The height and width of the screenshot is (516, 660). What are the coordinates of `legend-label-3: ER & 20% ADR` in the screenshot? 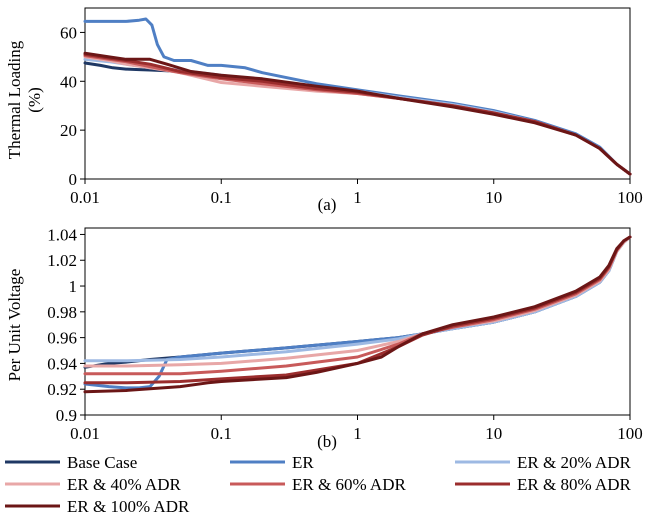 It's located at (574, 462).